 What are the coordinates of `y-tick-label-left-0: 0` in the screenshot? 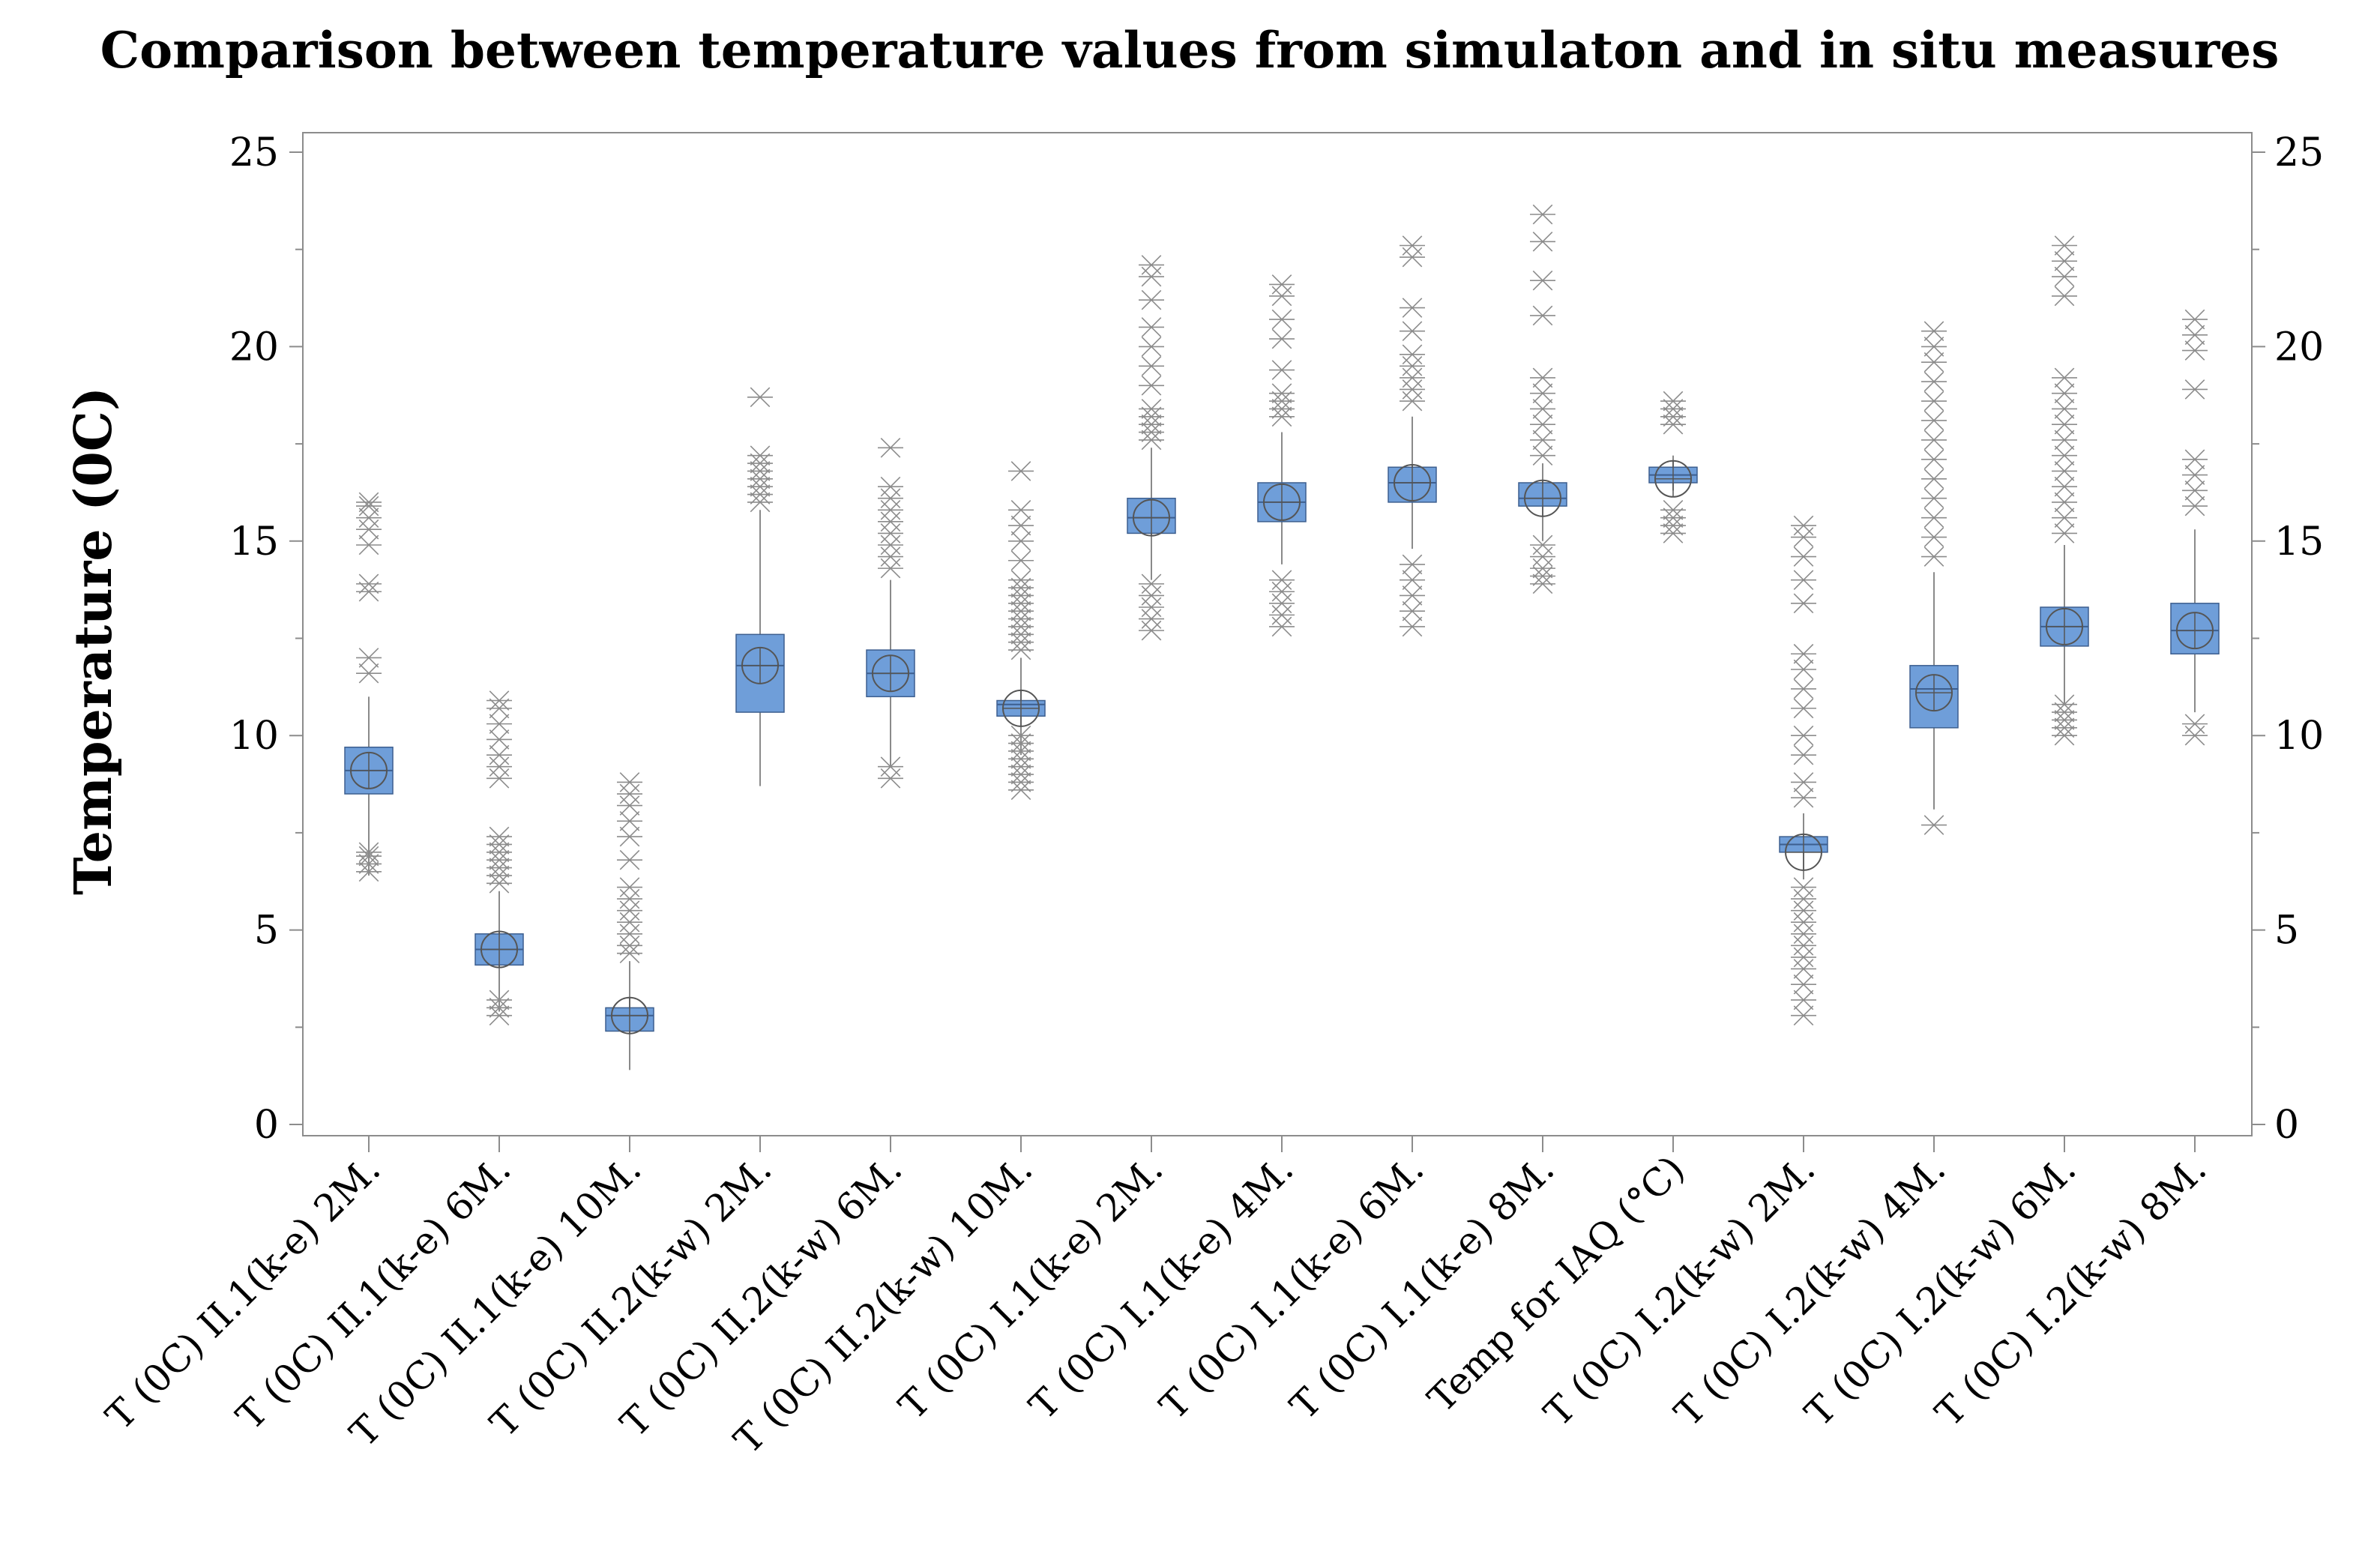 It's located at (266, 1126).